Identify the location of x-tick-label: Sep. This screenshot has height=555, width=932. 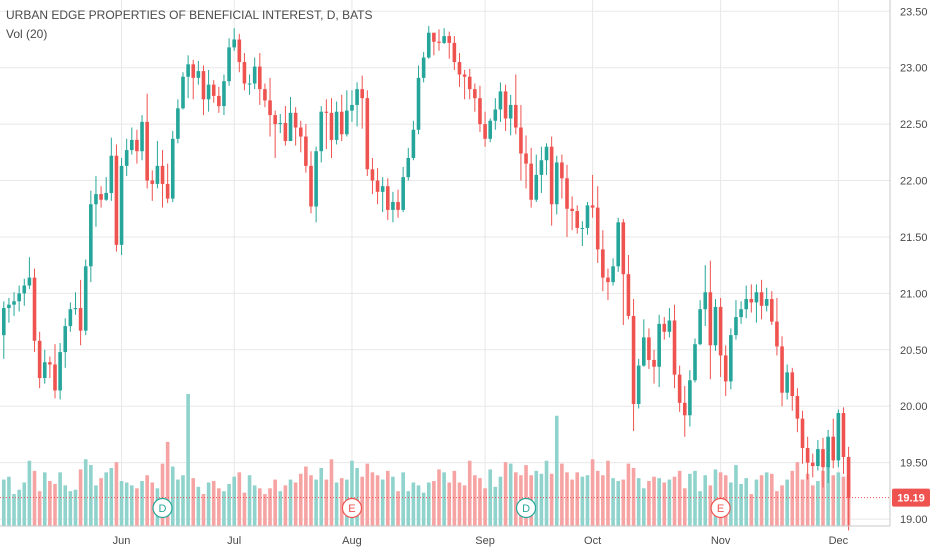
(485, 541).